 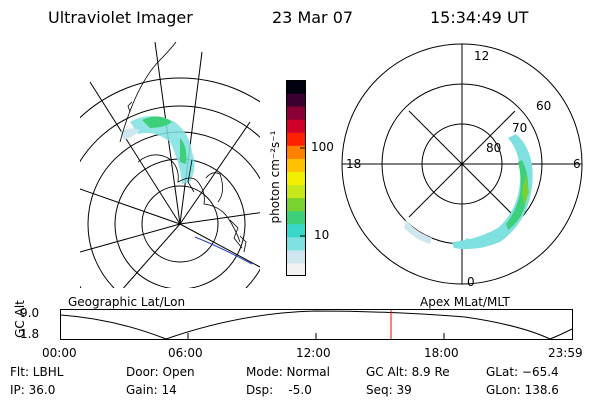 I want to click on colorbar-unit-label: photon cm⁻²s⁻¹, so click(x=275, y=177).